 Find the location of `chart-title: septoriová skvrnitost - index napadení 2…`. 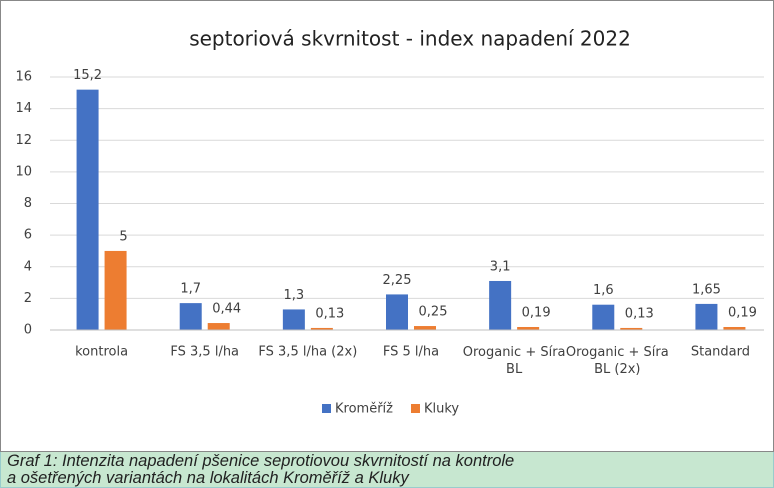

chart-title: septoriová skvrnitost - index napadení 2… is located at coordinates (410, 39).